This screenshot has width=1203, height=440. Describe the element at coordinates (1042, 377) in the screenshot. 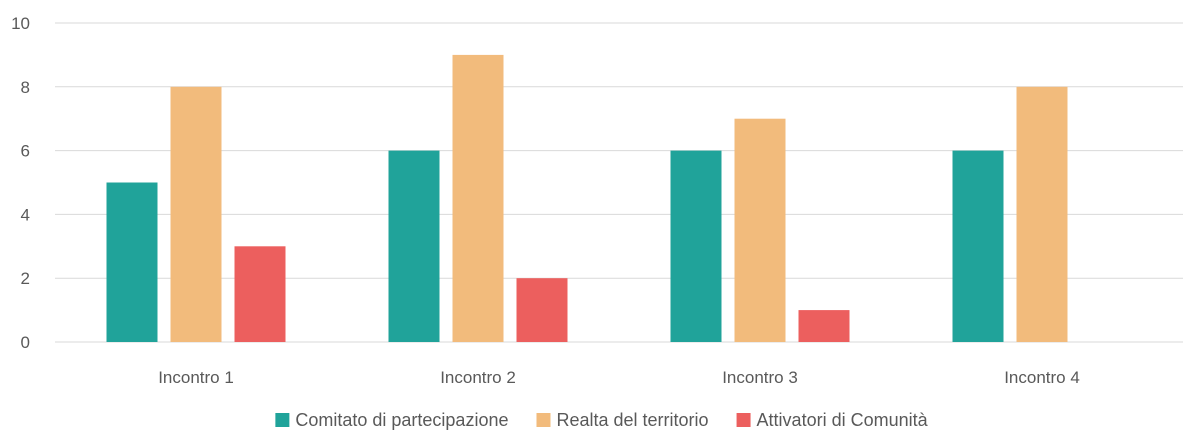

I see `x-category-label: Incontro 4` at that location.